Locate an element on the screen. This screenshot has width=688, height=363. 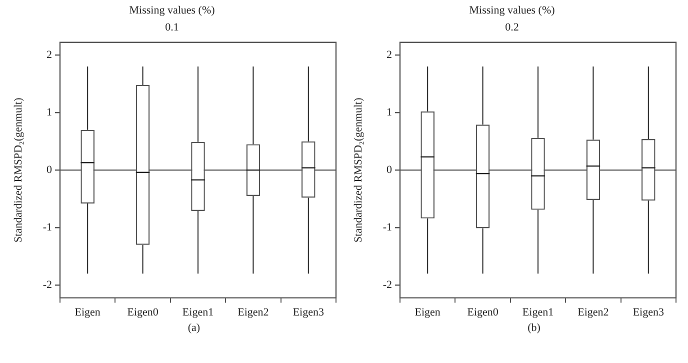
text: (a) is located at coordinates (194, 328).